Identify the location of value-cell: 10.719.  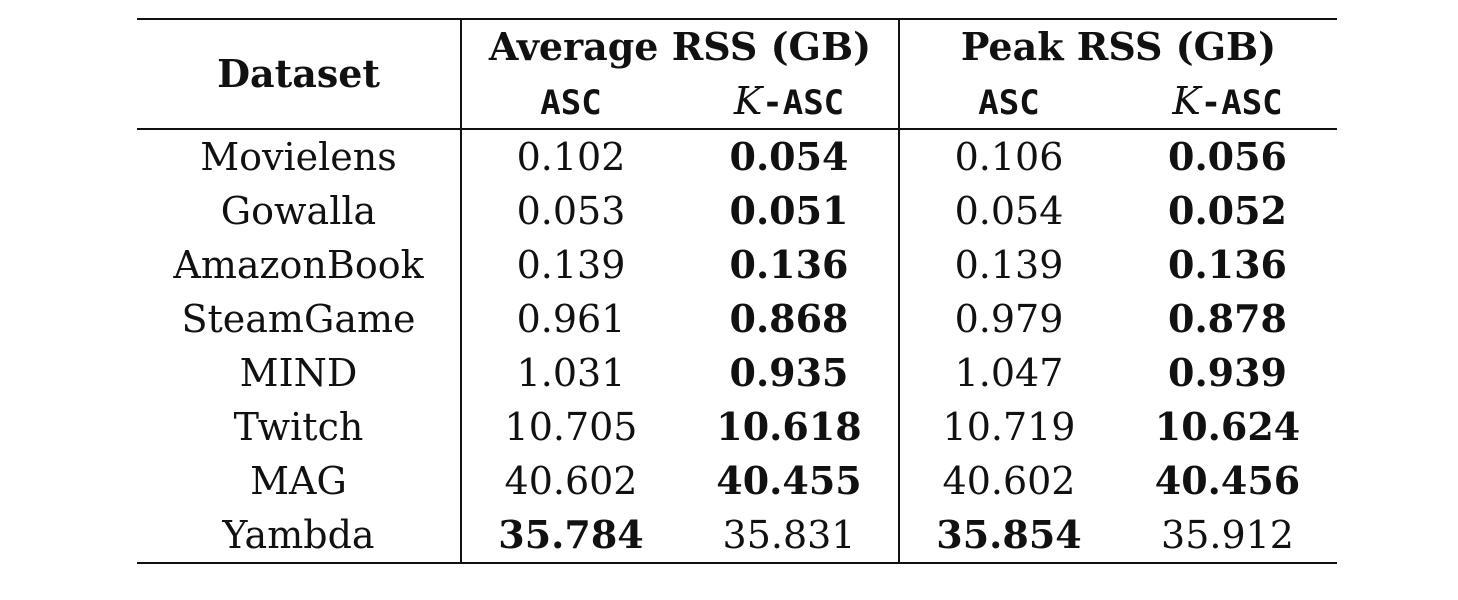
(1009, 427).